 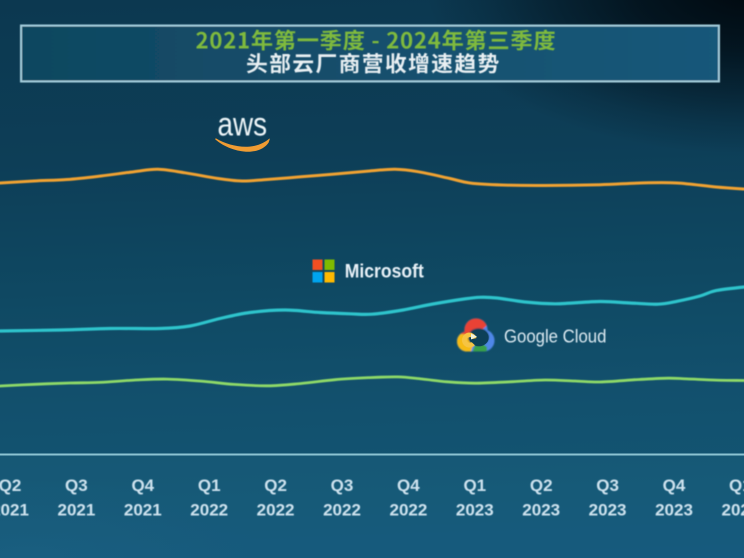 I want to click on svg-text: Google Cloud, so click(x=555, y=335).